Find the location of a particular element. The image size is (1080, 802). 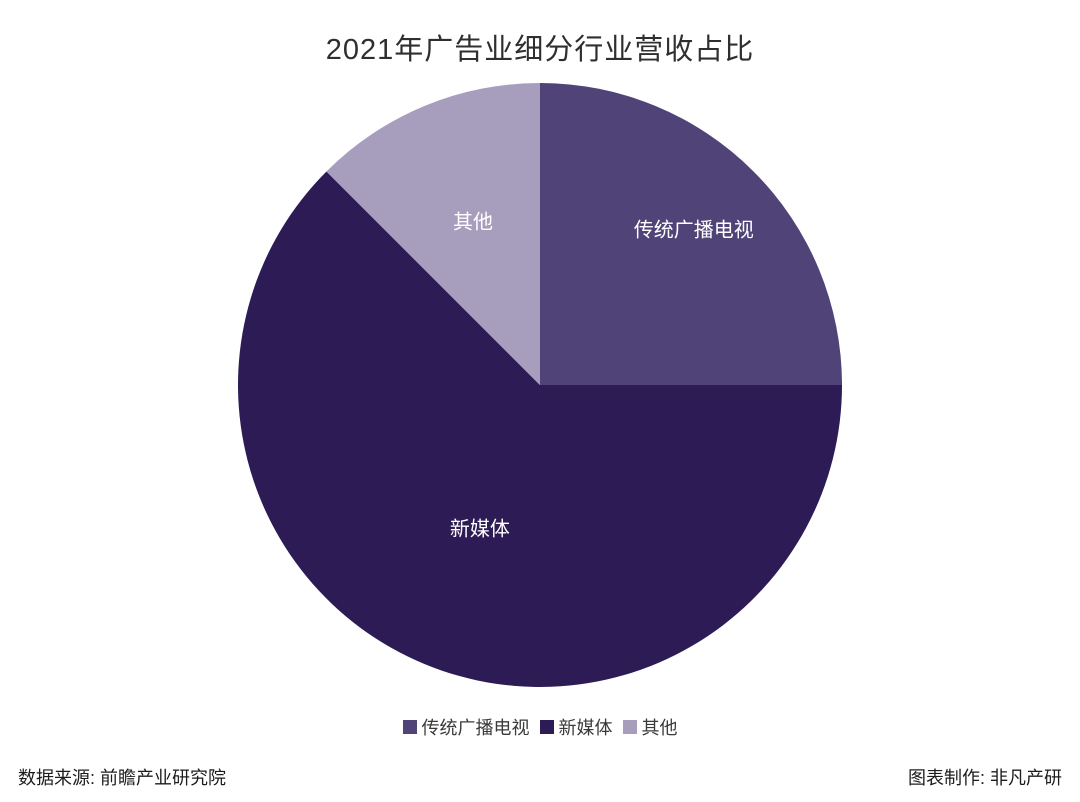

legend-label: 传统广播电视 is located at coordinates (475, 728).